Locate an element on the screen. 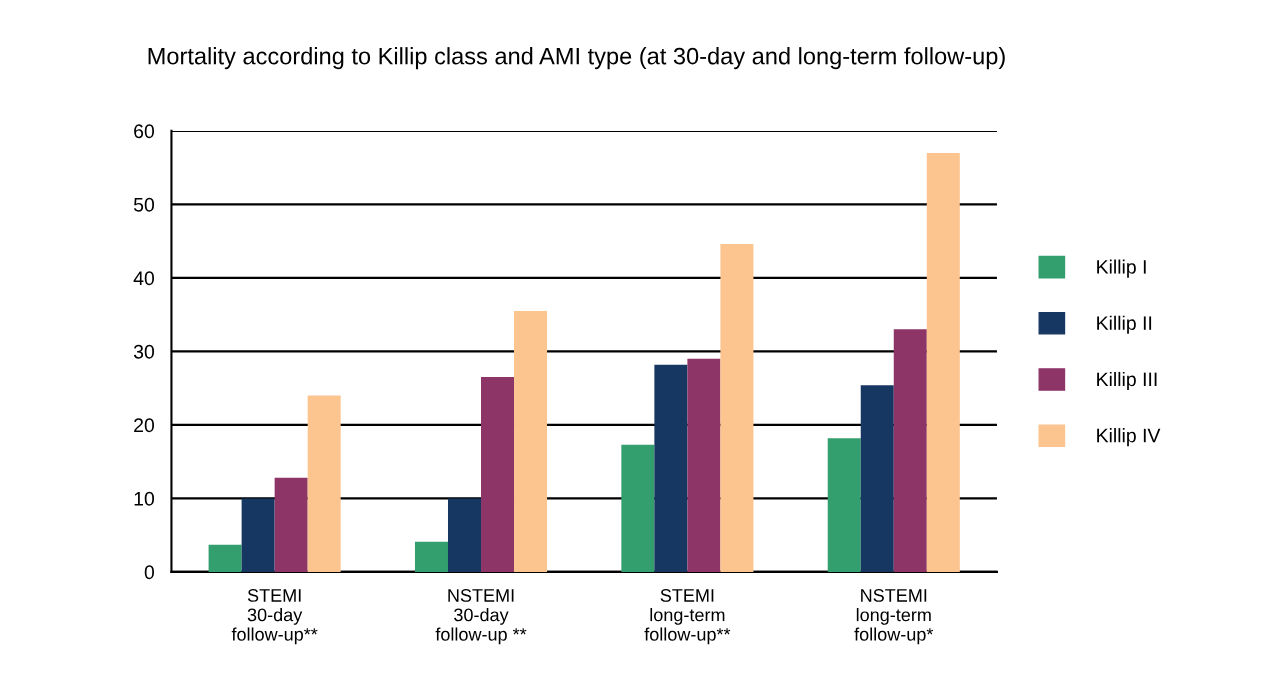 Image resolution: width=1270 pixels, height=700 pixels. x-tick-label: STEMI long-term follow-up** is located at coordinates (687, 617).